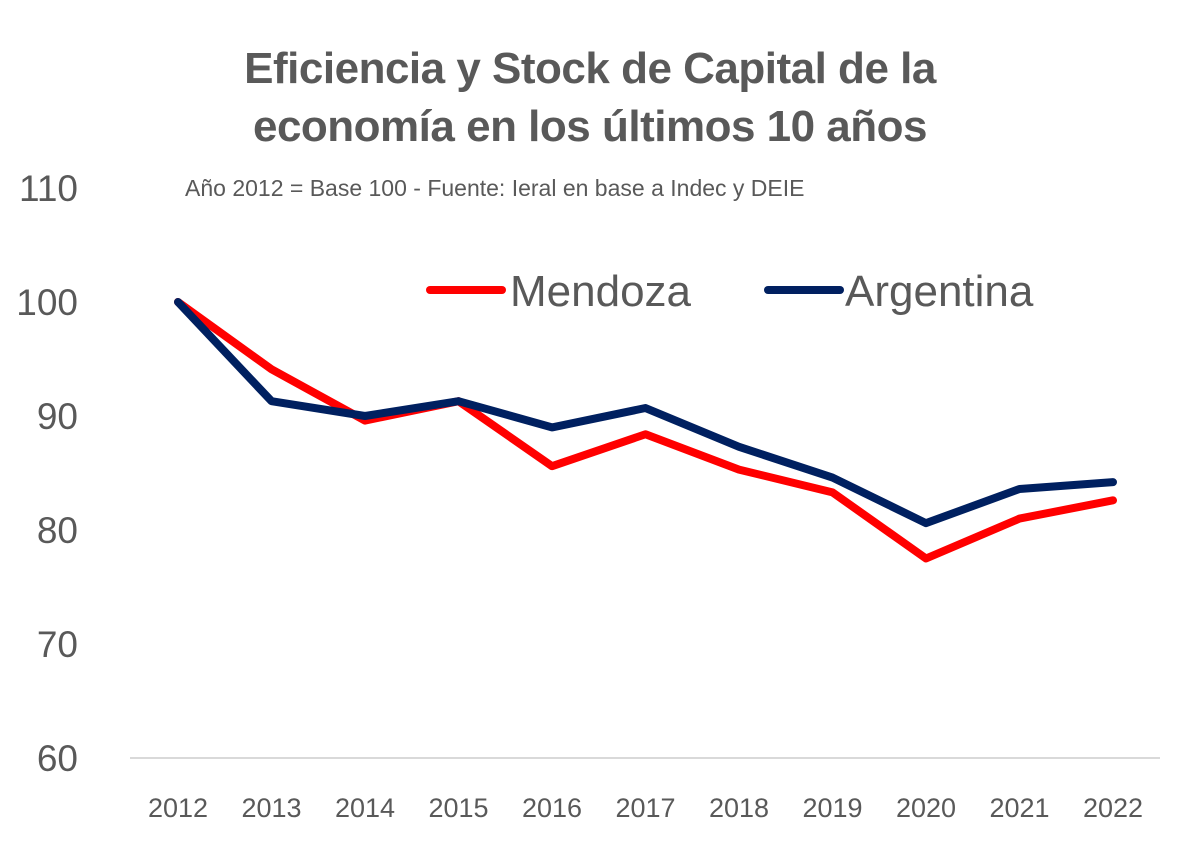  What do you see at coordinates (1113, 808) in the screenshot?
I see `x-tick-label: 2022` at bounding box center [1113, 808].